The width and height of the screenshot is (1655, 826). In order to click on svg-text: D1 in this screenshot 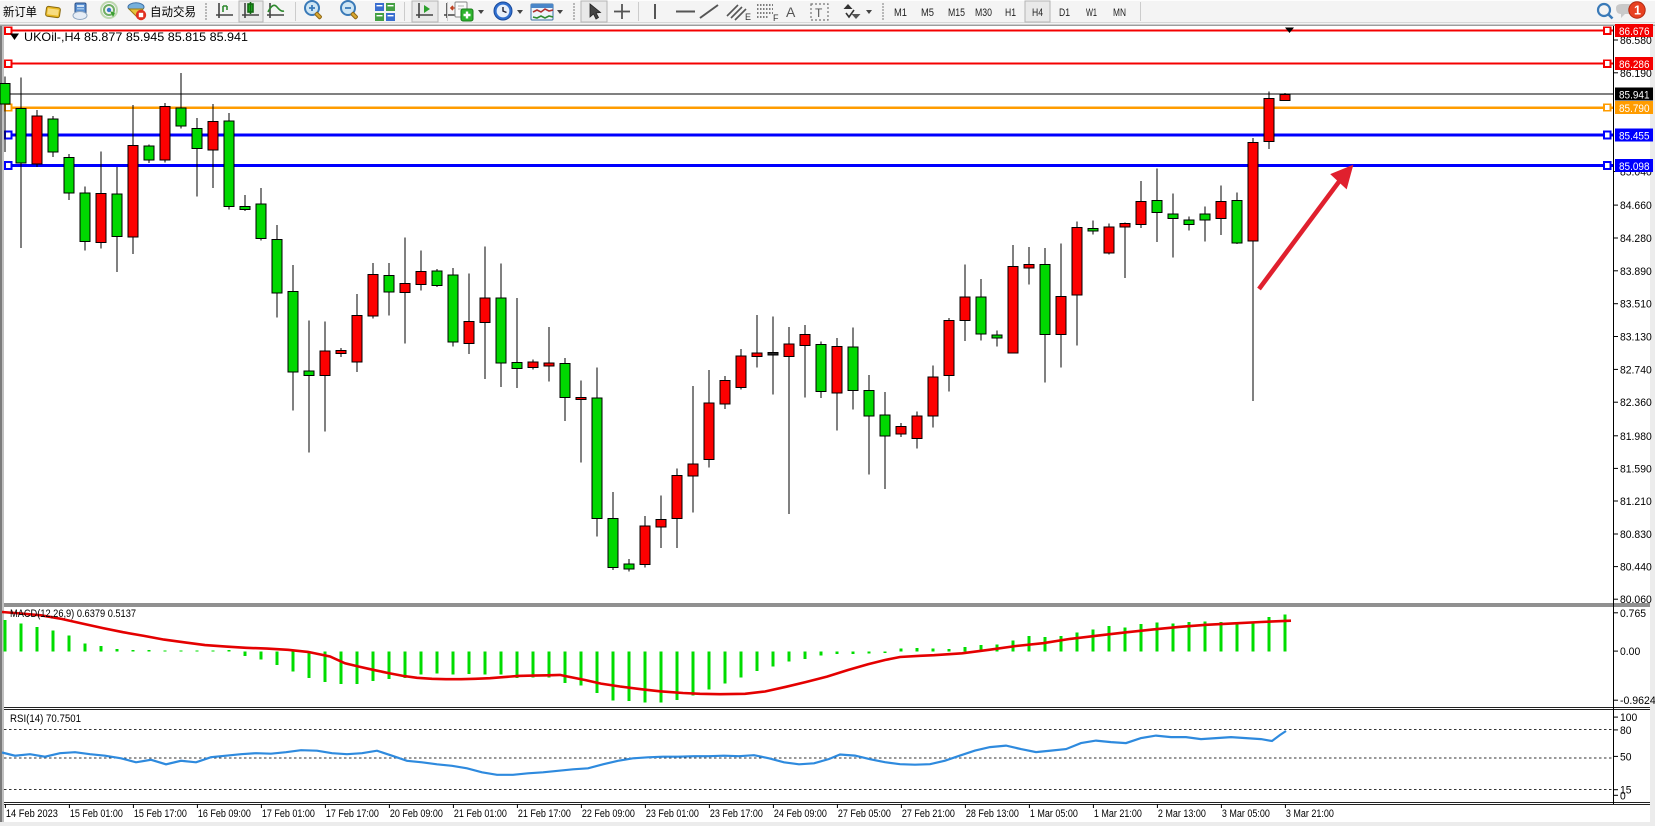, I will do `click(1064, 13)`.